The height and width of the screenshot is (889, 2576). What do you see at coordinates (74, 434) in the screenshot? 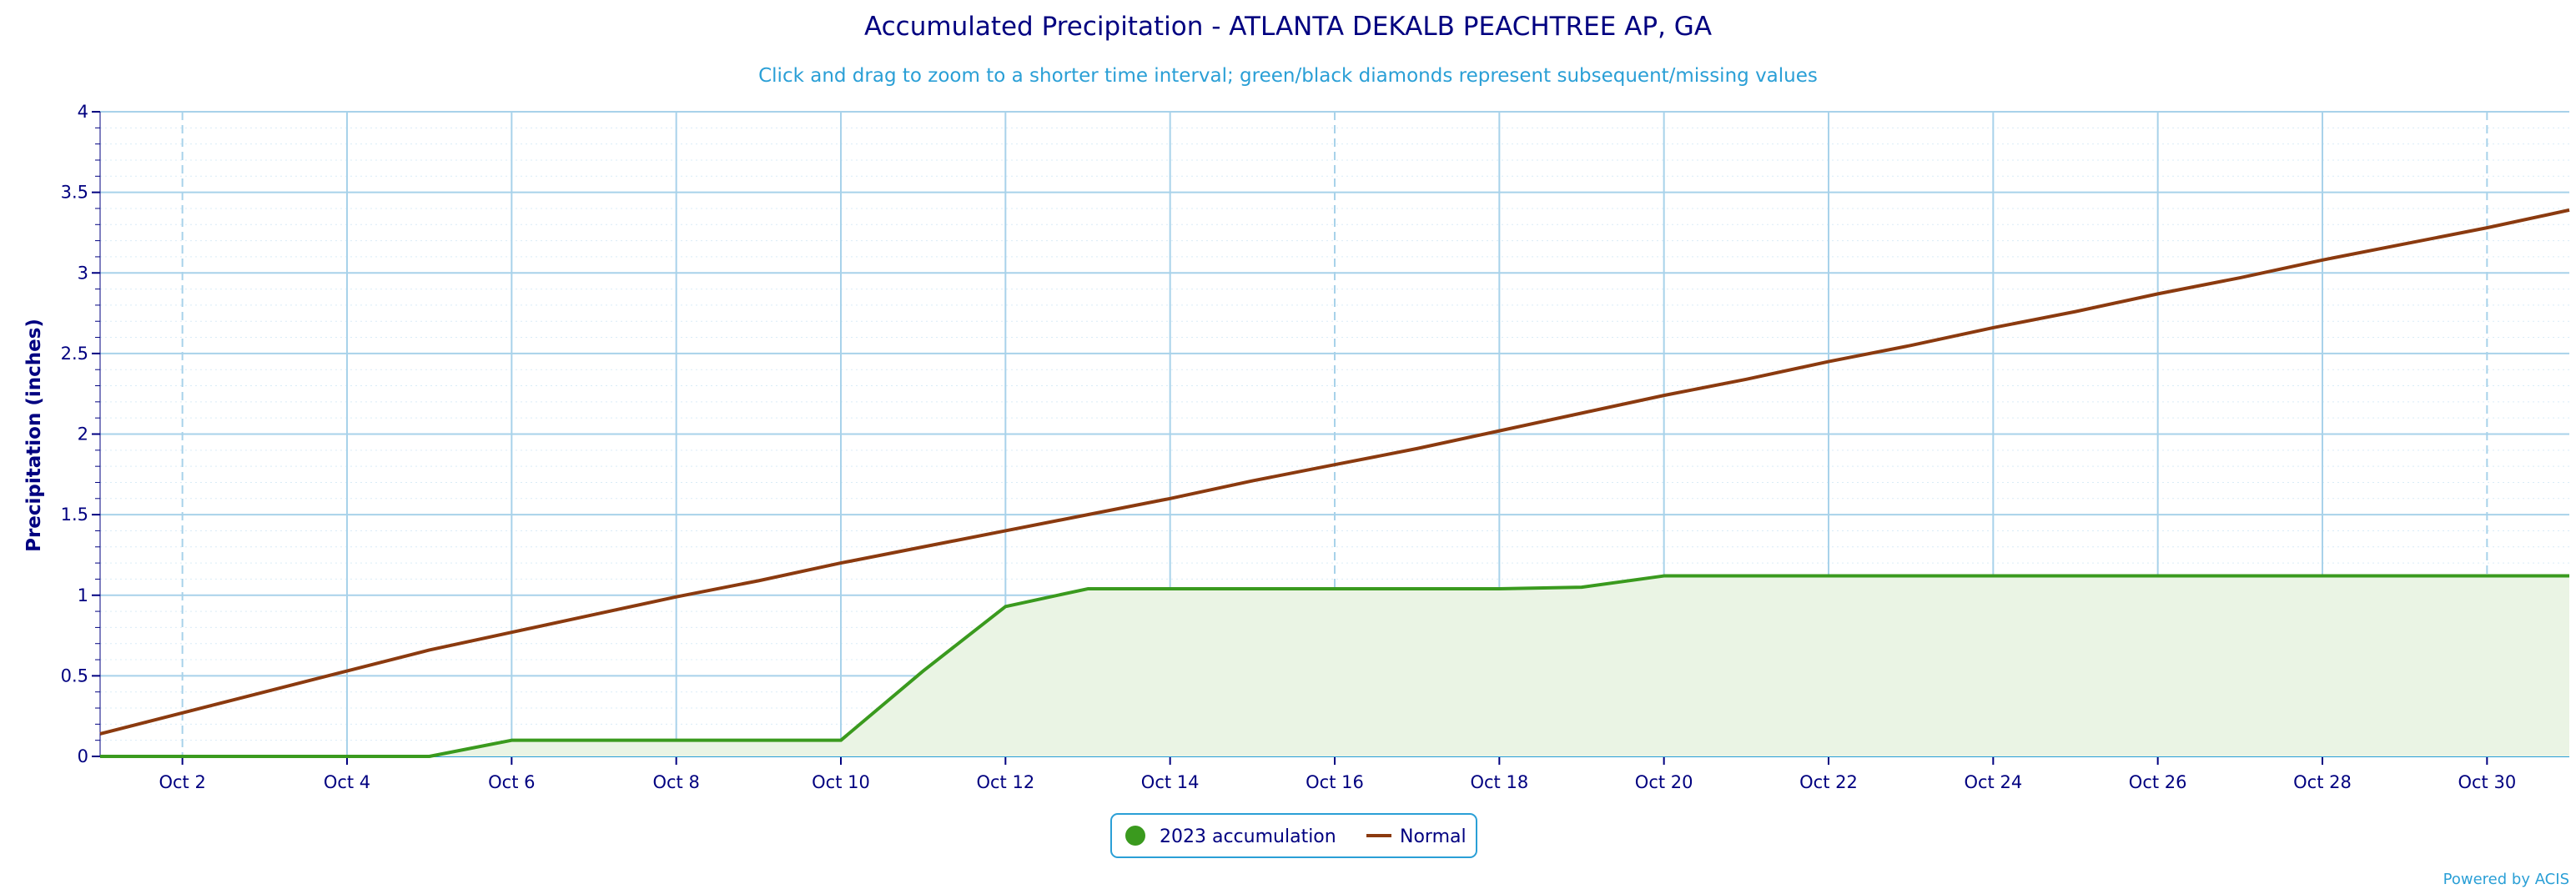
I see `y-axis-ticks: 0 0.5 1 1.5 2 2.5 3 3.5 4` at bounding box center [74, 434].